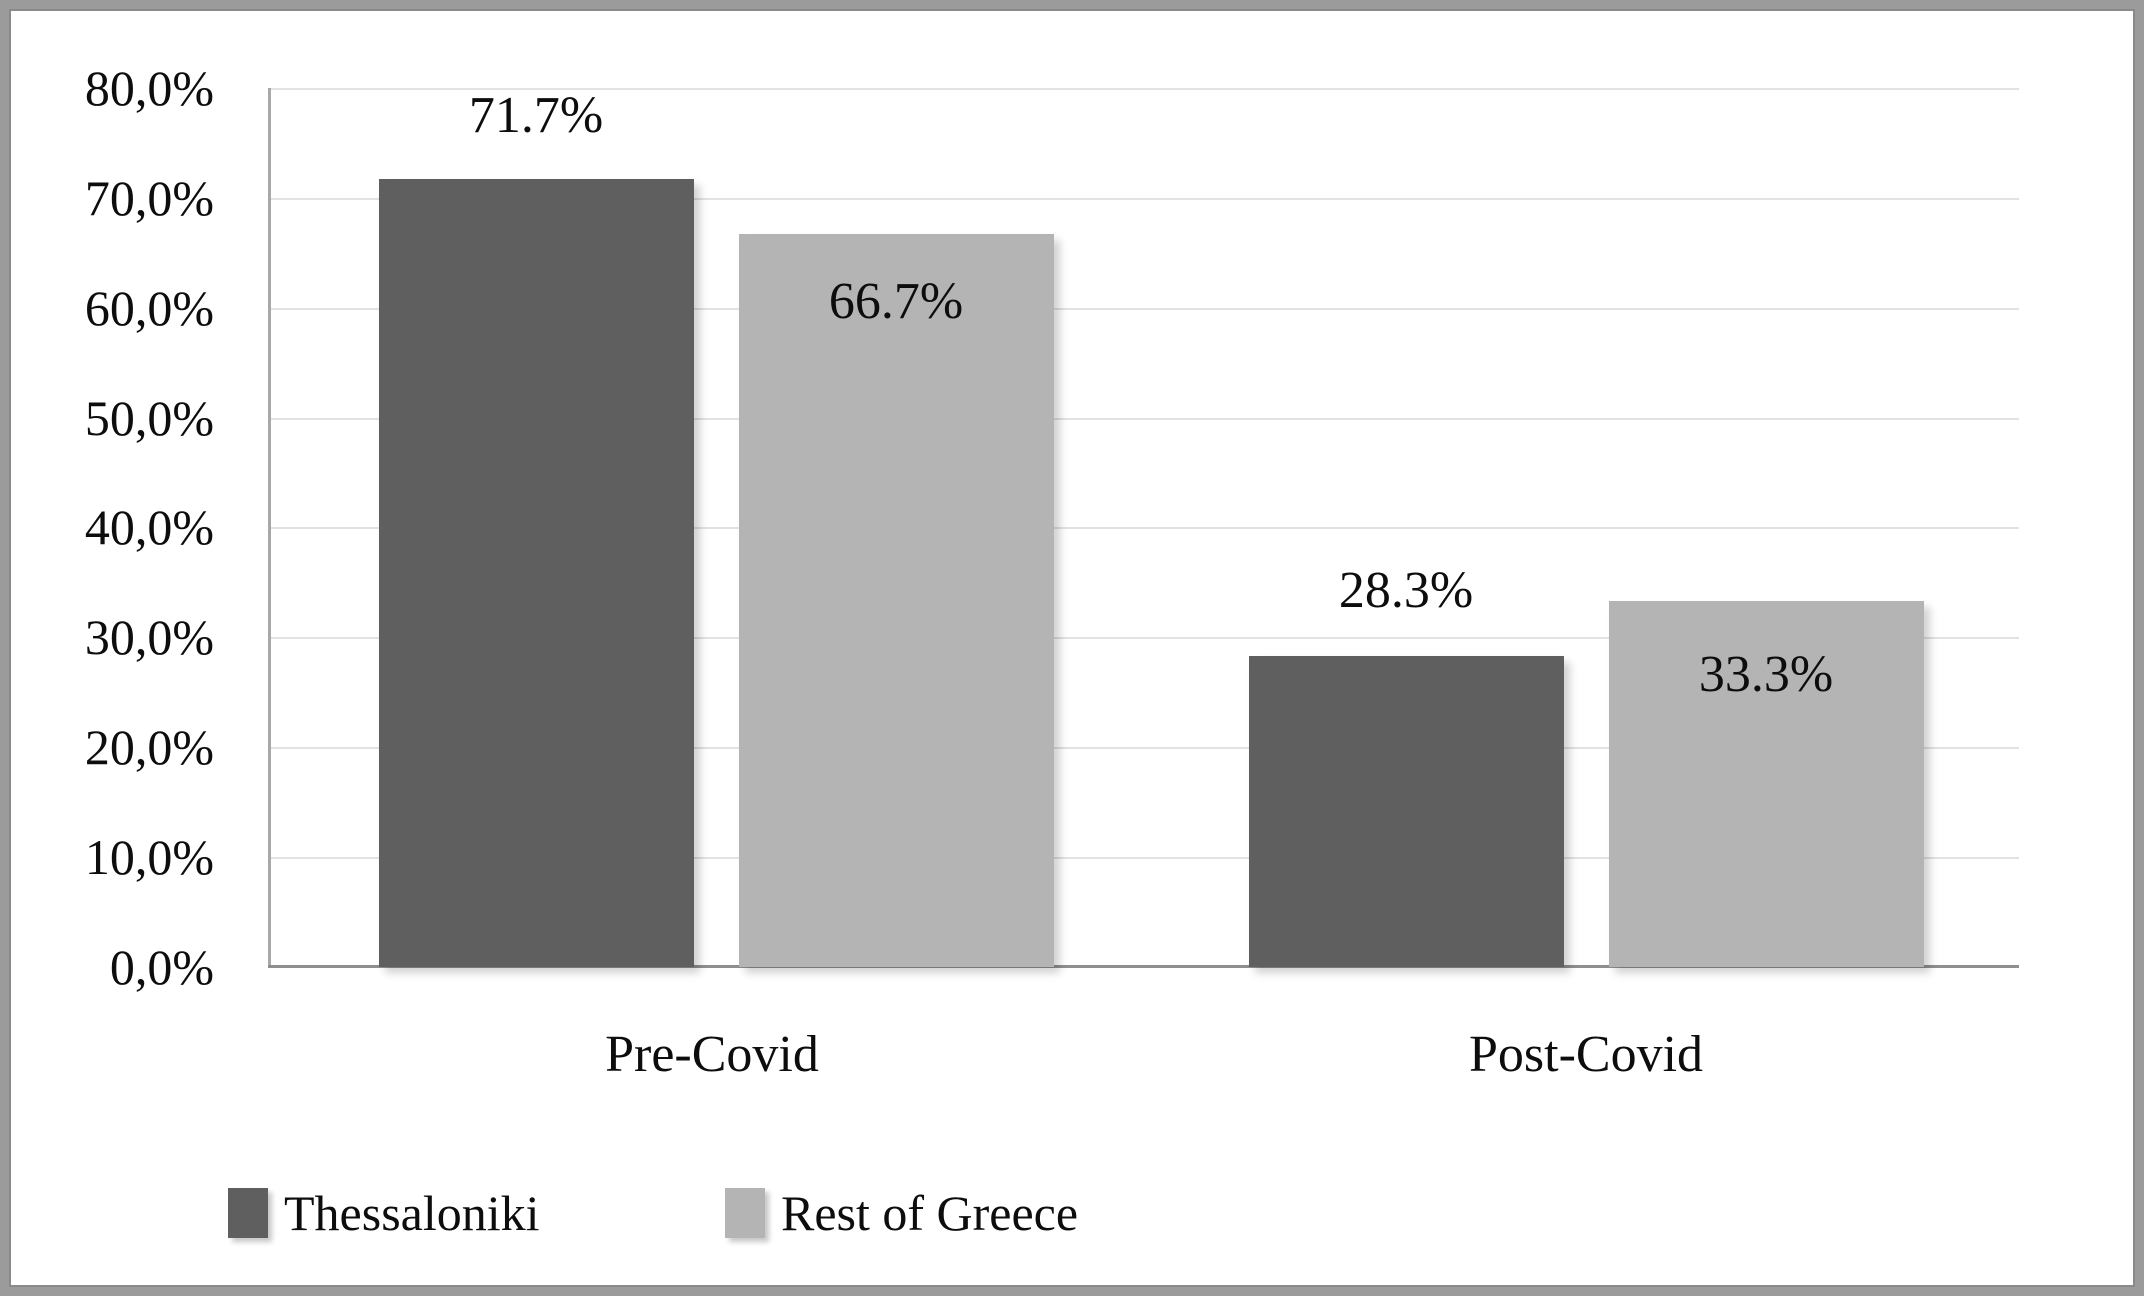 Image resolution: width=2144 pixels, height=1296 pixels. I want to click on y-tick-30: 30,0%, so click(149, 637).